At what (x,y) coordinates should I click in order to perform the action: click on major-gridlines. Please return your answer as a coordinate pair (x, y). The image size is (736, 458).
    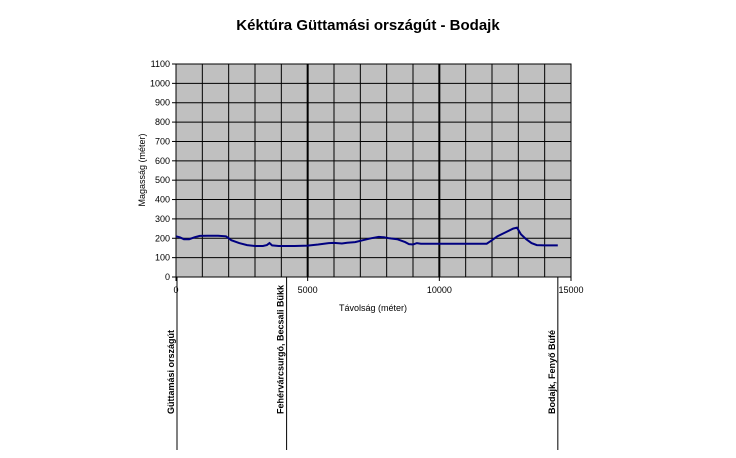
    Looking at the image, I should click on (373, 170).